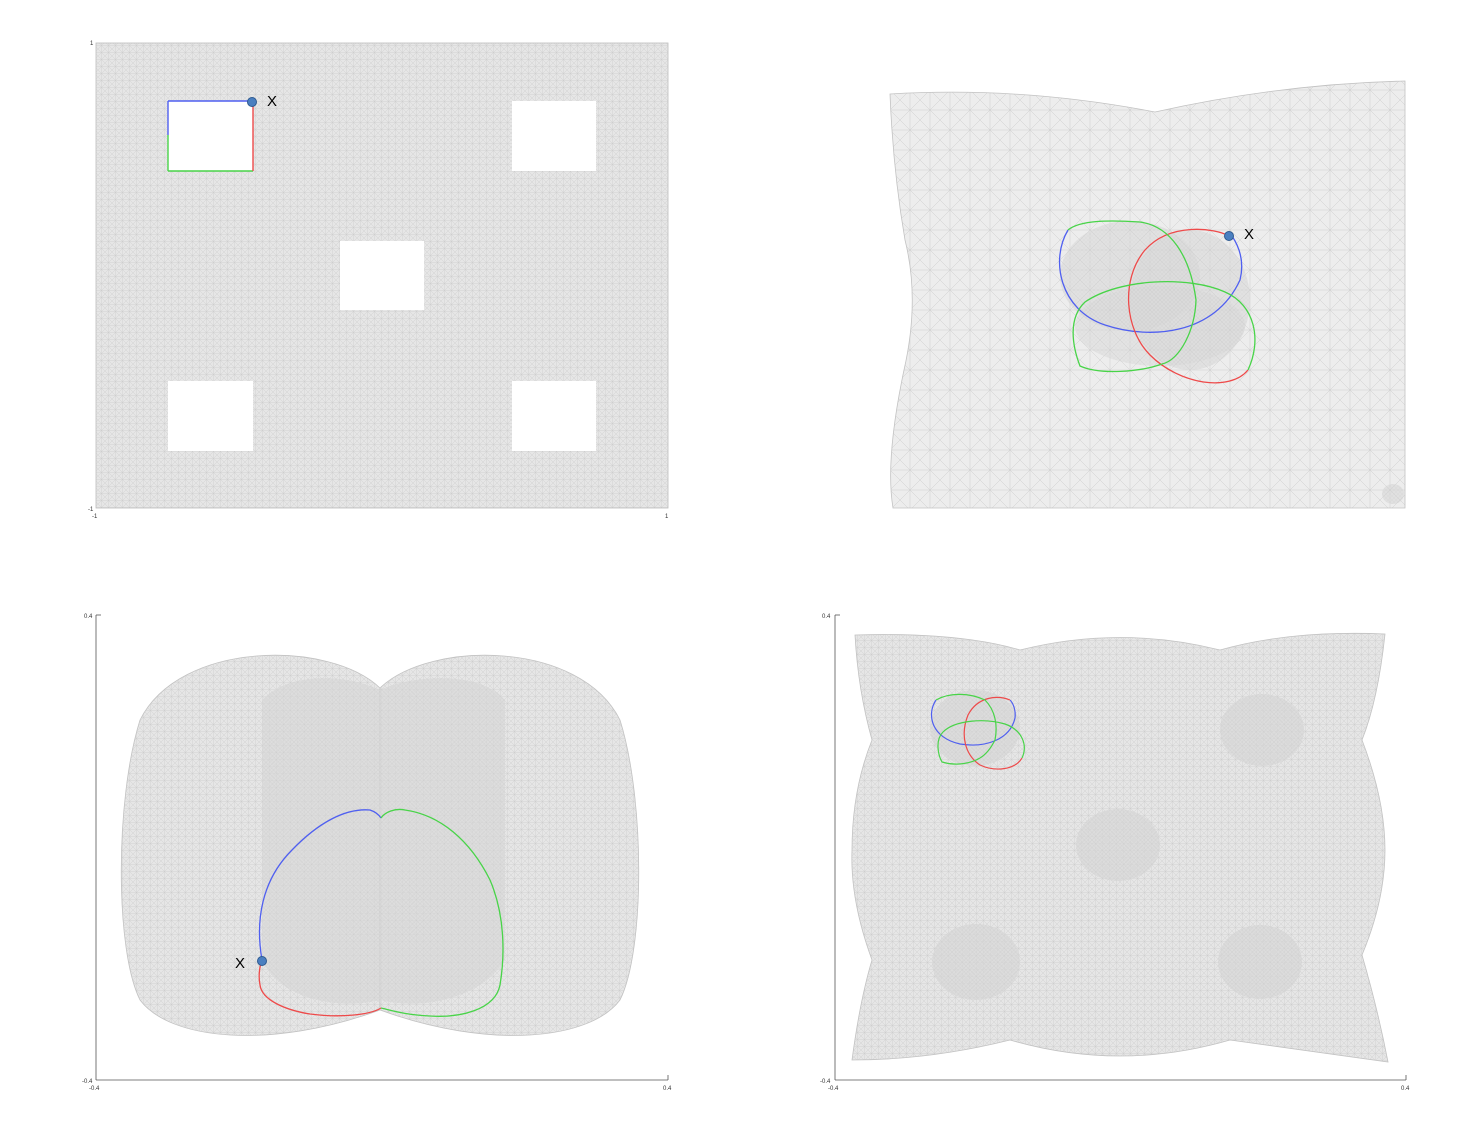 The height and width of the screenshot is (1144, 1476). I want to click on curve-green, so click(442, 912).